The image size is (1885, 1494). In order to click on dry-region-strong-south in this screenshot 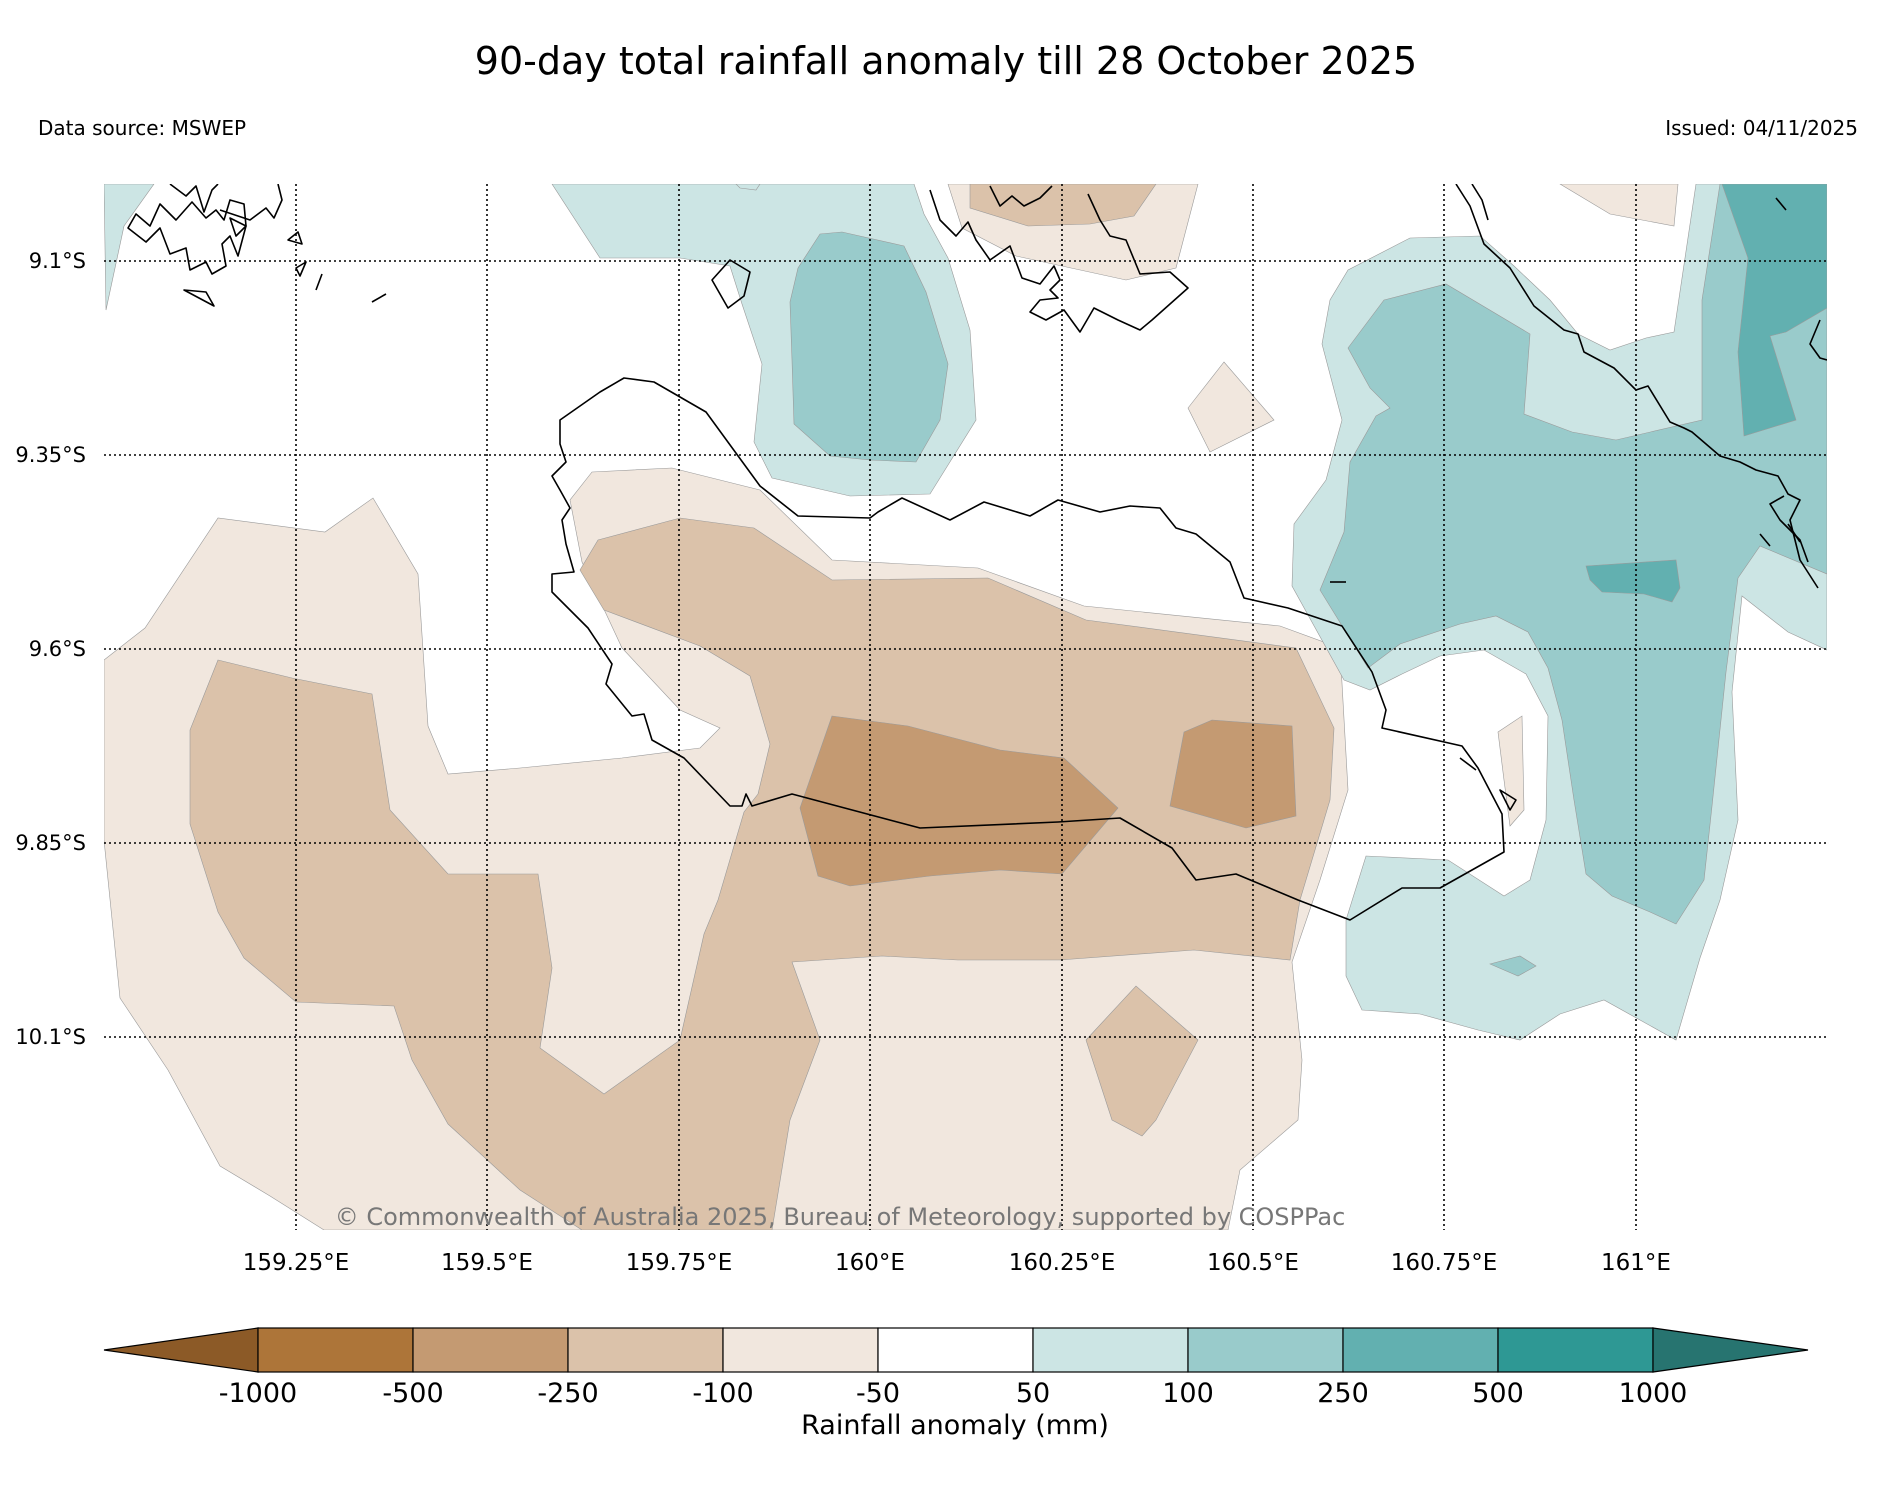, I will do `click(1142, 1061)`.